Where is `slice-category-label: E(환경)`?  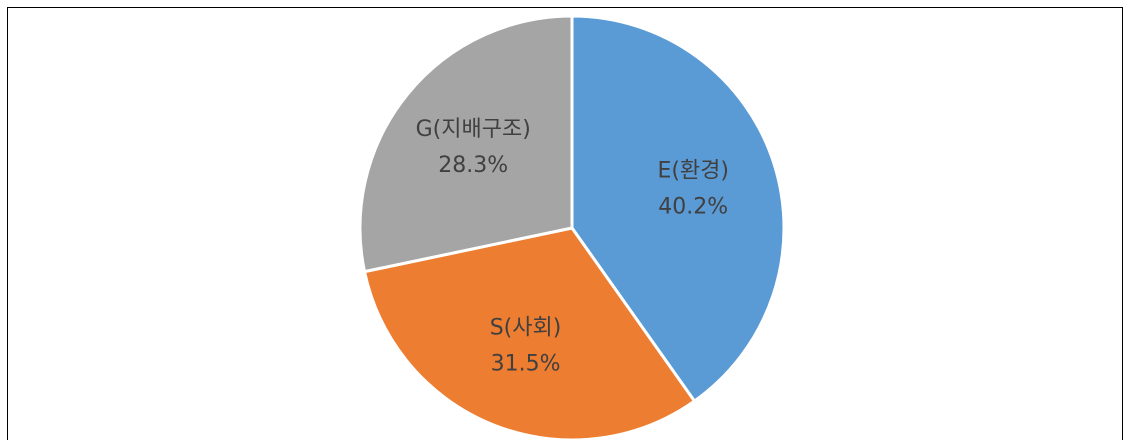
slice-category-label: E(환경) is located at coordinates (693, 170).